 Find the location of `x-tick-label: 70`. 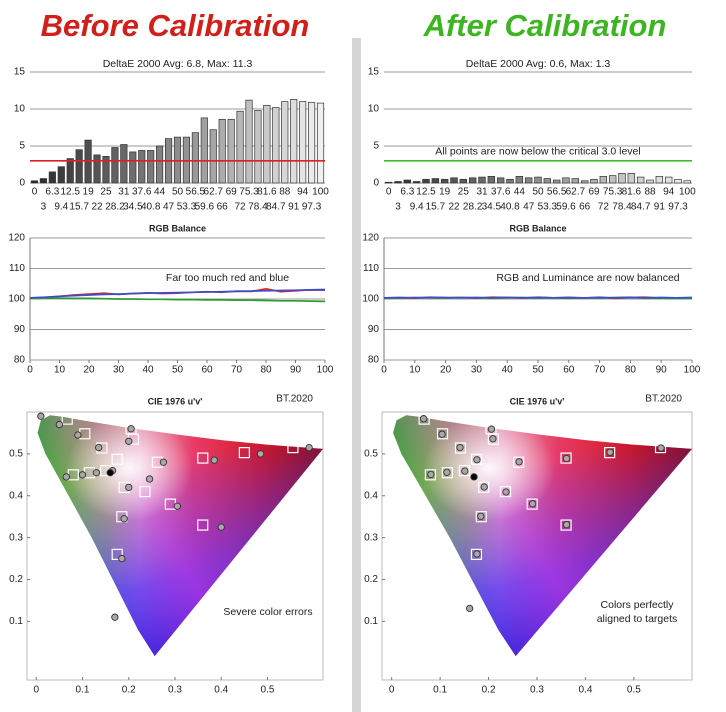

x-tick-label: 70 is located at coordinates (237, 370).